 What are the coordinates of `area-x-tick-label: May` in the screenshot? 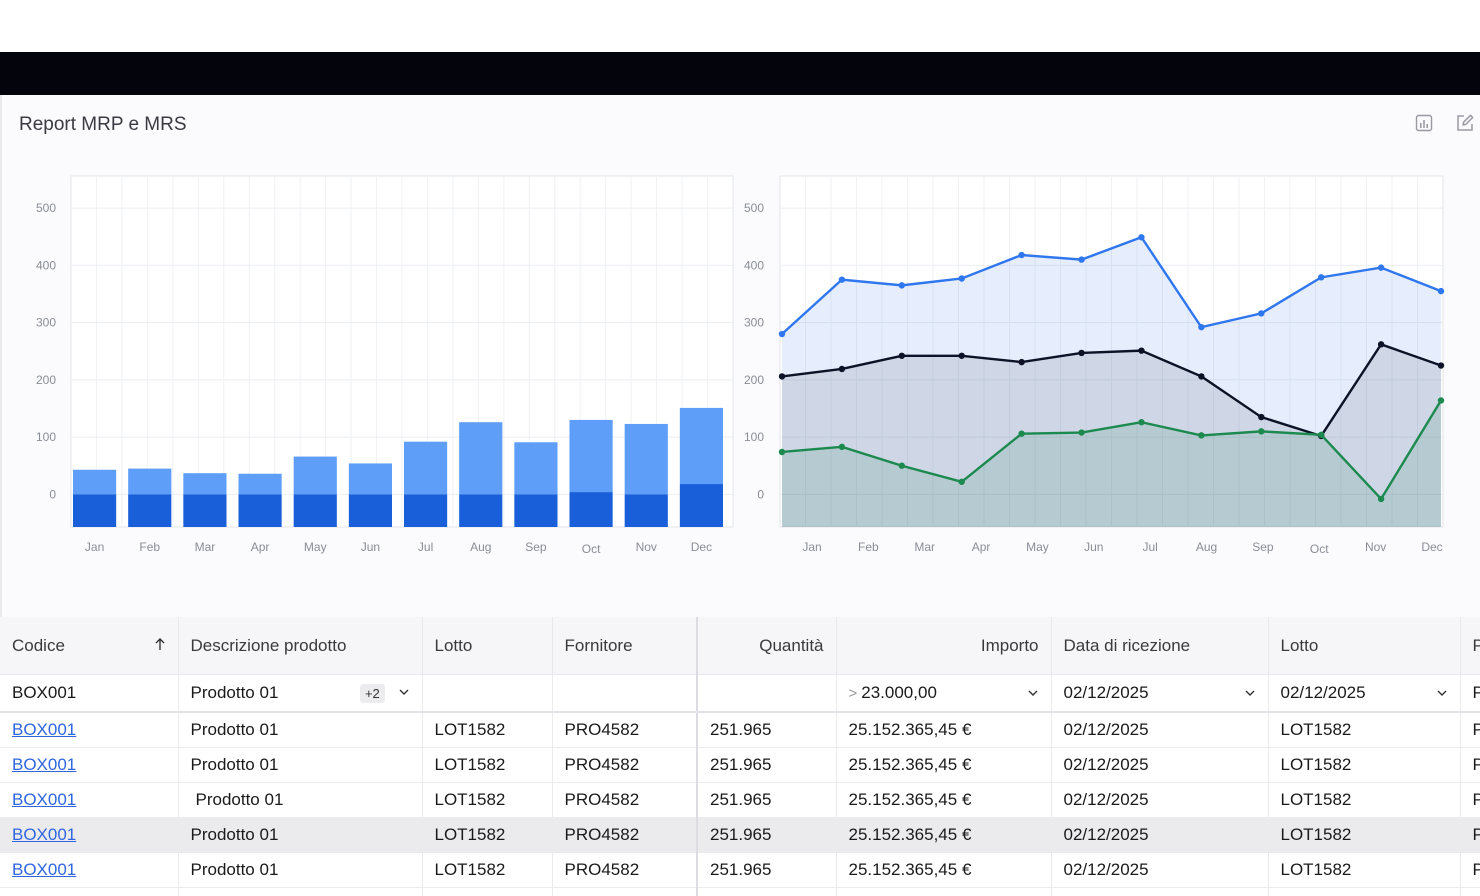 It's located at (1037, 547).